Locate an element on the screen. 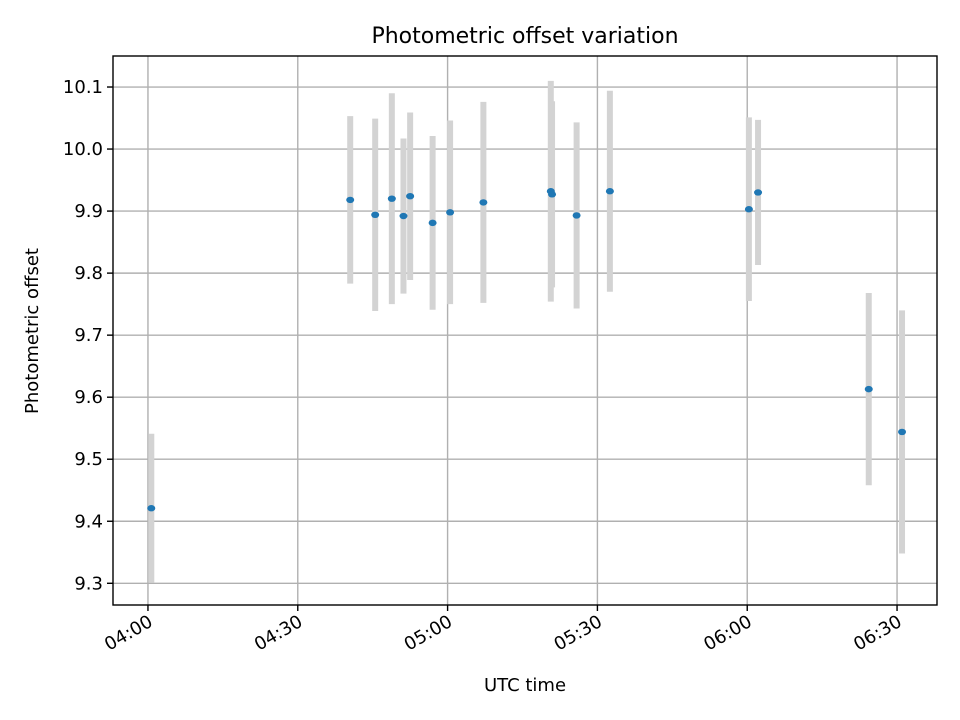  chart-title: Photometric offset variation is located at coordinates (524, 36).